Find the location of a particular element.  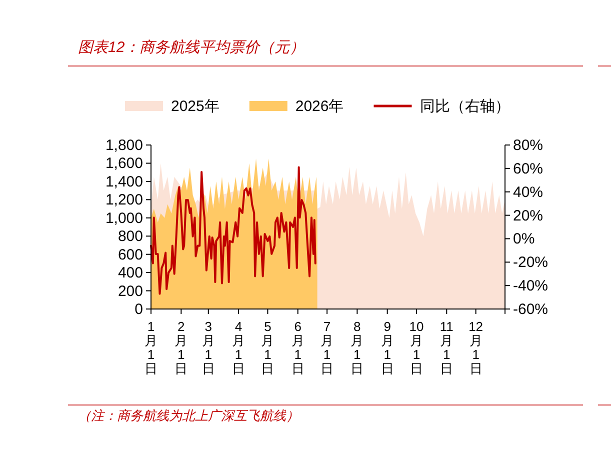

x-tick-label: 2月1日 is located at coordinates (181, 347).